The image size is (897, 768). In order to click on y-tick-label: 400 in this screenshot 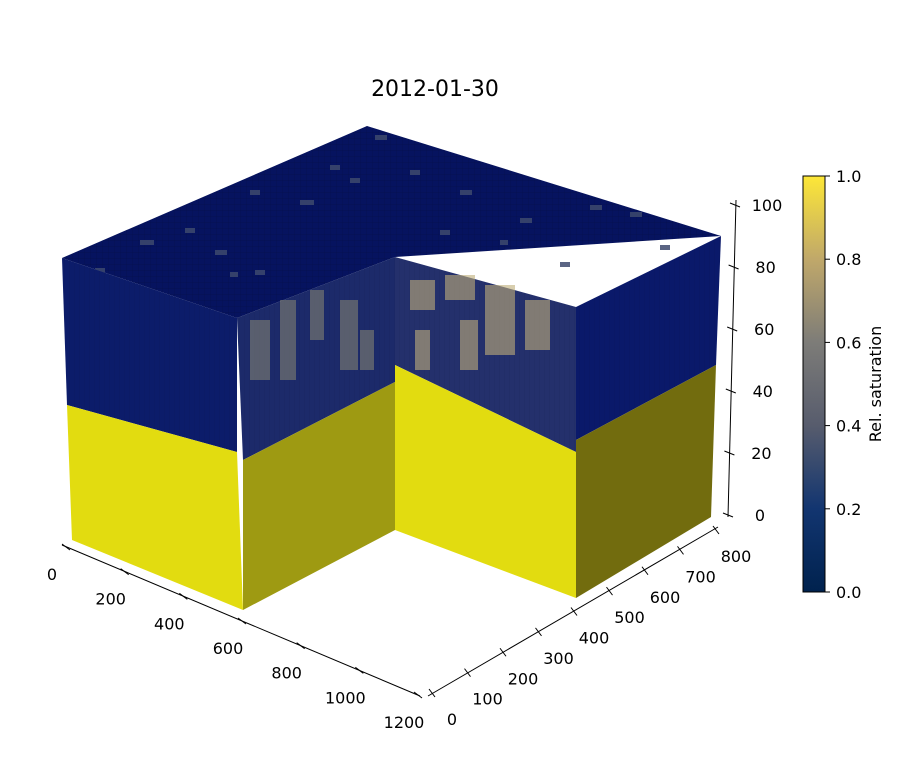, I will do `click(594, 638)`.